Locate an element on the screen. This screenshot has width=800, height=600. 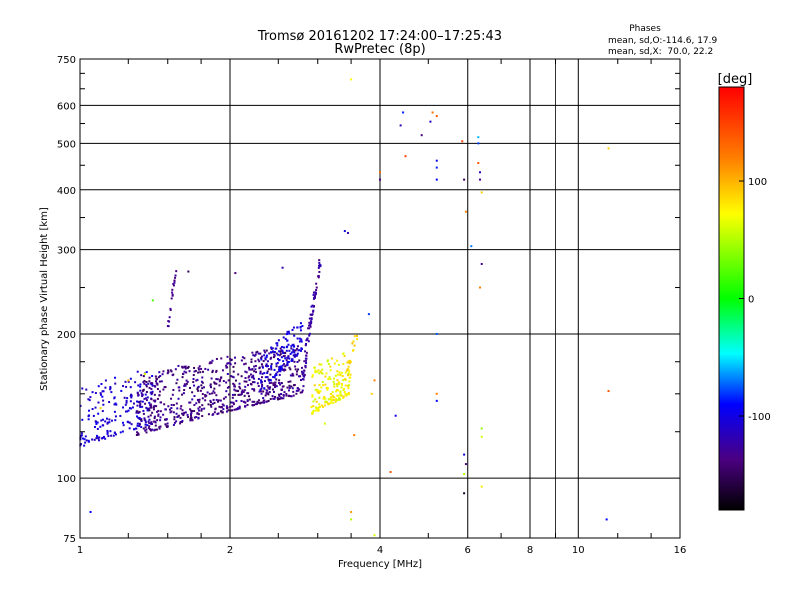
y-tick-label: 100 is located at coordinates (66, 479).